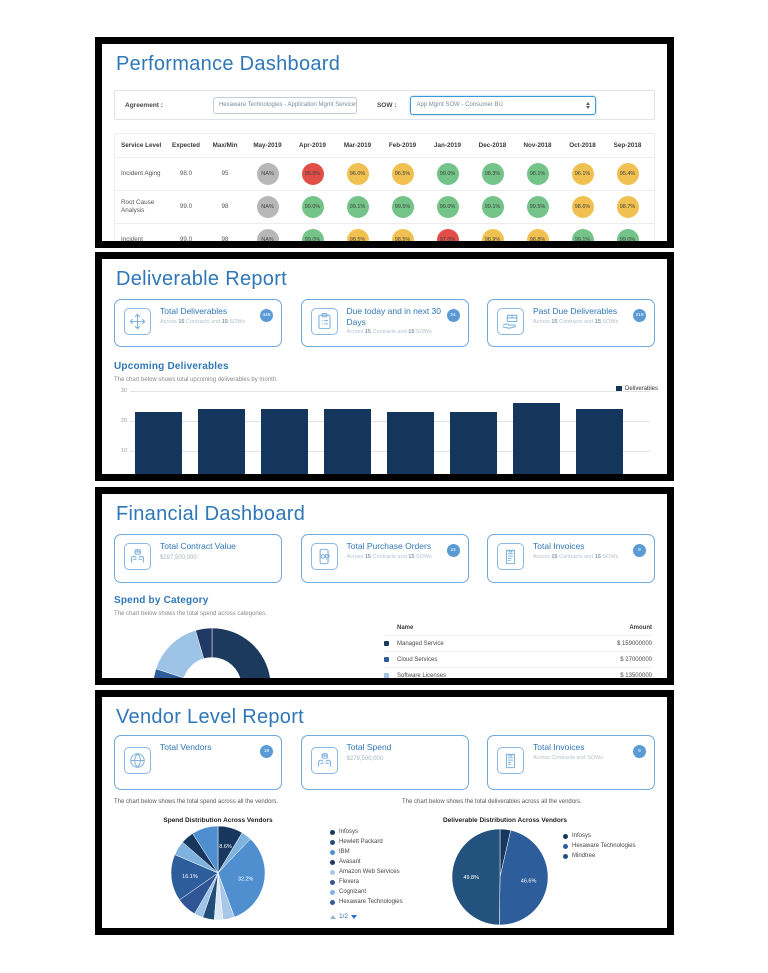 This screenshot has height=973, width=768. Describe the element at coordinates (503, 105) in the screenshot. I see `sow-select: App Mgmt SOW - Consumer BU` at that location.